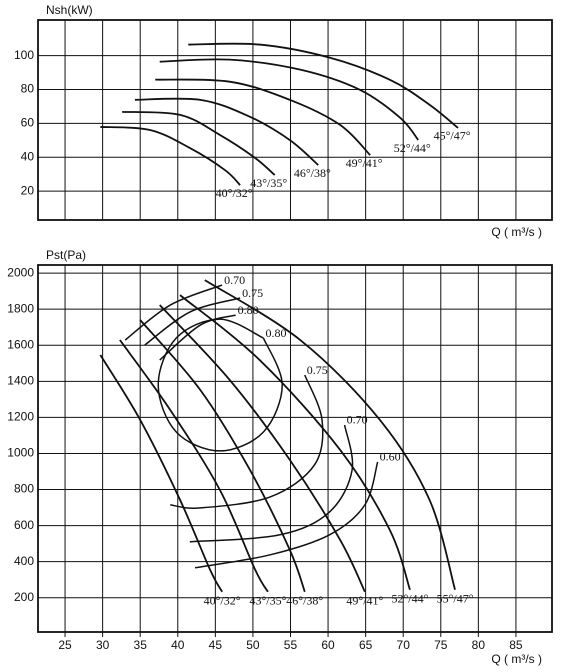 The height and width of the screenshot is (672, 561). Describe the element at coordinates (20, 272) in the screenshot. I see `y-tick-label: 2000` at that location.